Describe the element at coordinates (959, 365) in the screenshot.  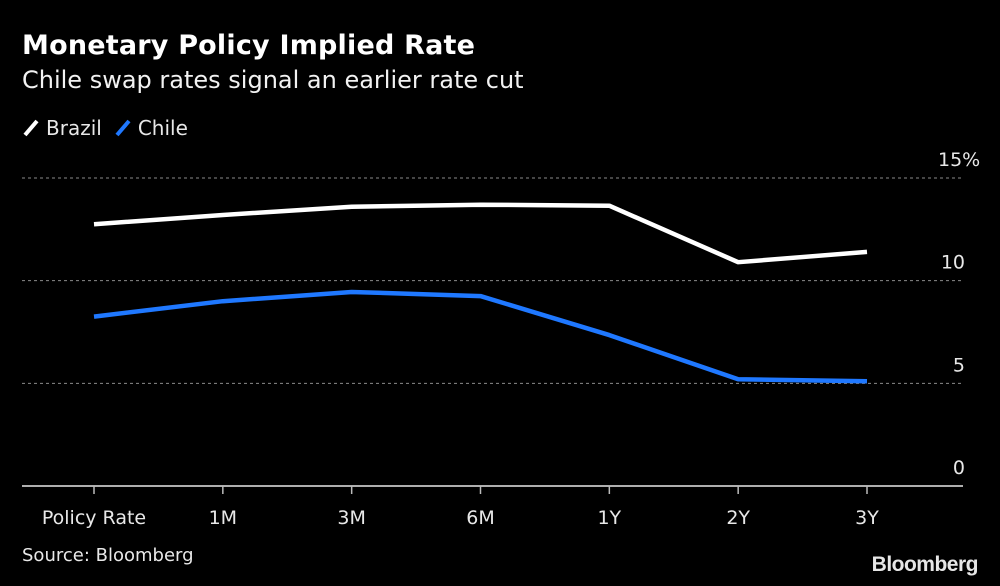
I see `y-tick-label: 5` at that location.